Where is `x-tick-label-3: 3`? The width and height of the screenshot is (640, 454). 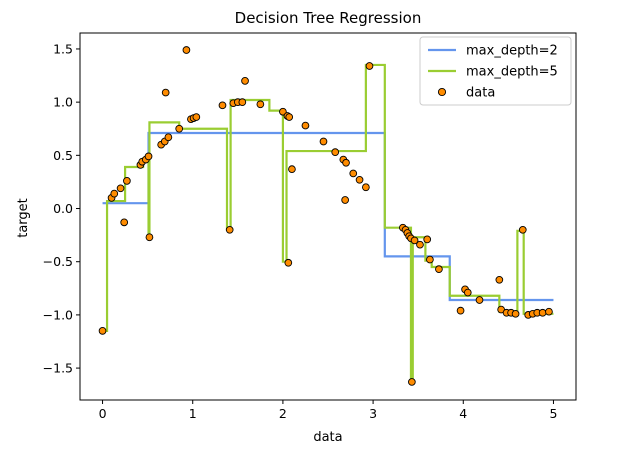
x-tick-label-3: 3 is located at coordinates (373, 413).